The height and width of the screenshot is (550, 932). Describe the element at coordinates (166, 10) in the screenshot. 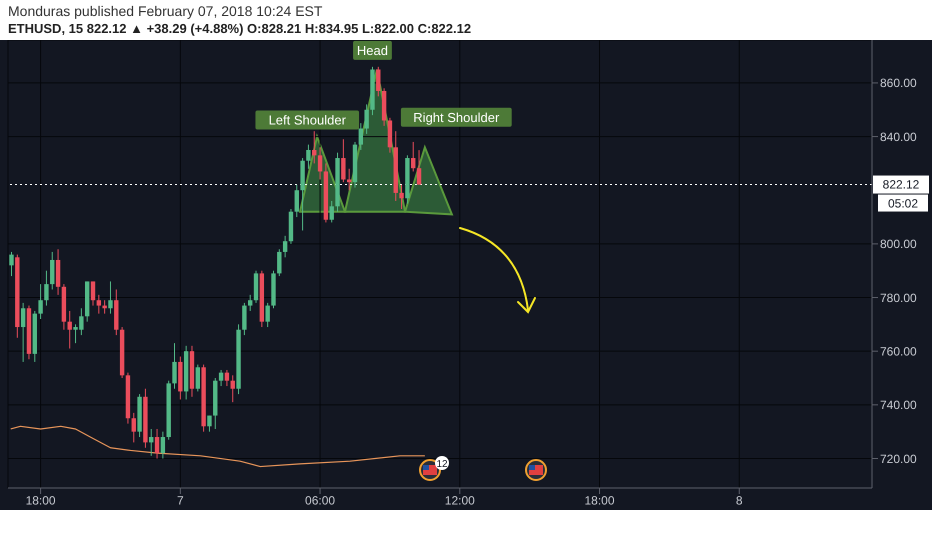

I see `chart-title: Monduras published February 07, 2018 10:24 EST` at that location.